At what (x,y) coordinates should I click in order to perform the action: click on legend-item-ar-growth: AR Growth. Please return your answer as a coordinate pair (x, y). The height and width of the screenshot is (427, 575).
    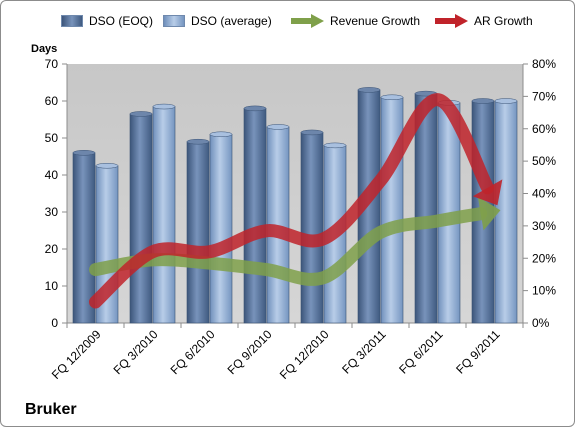
    Looking at the image, I should click on (483, 21).